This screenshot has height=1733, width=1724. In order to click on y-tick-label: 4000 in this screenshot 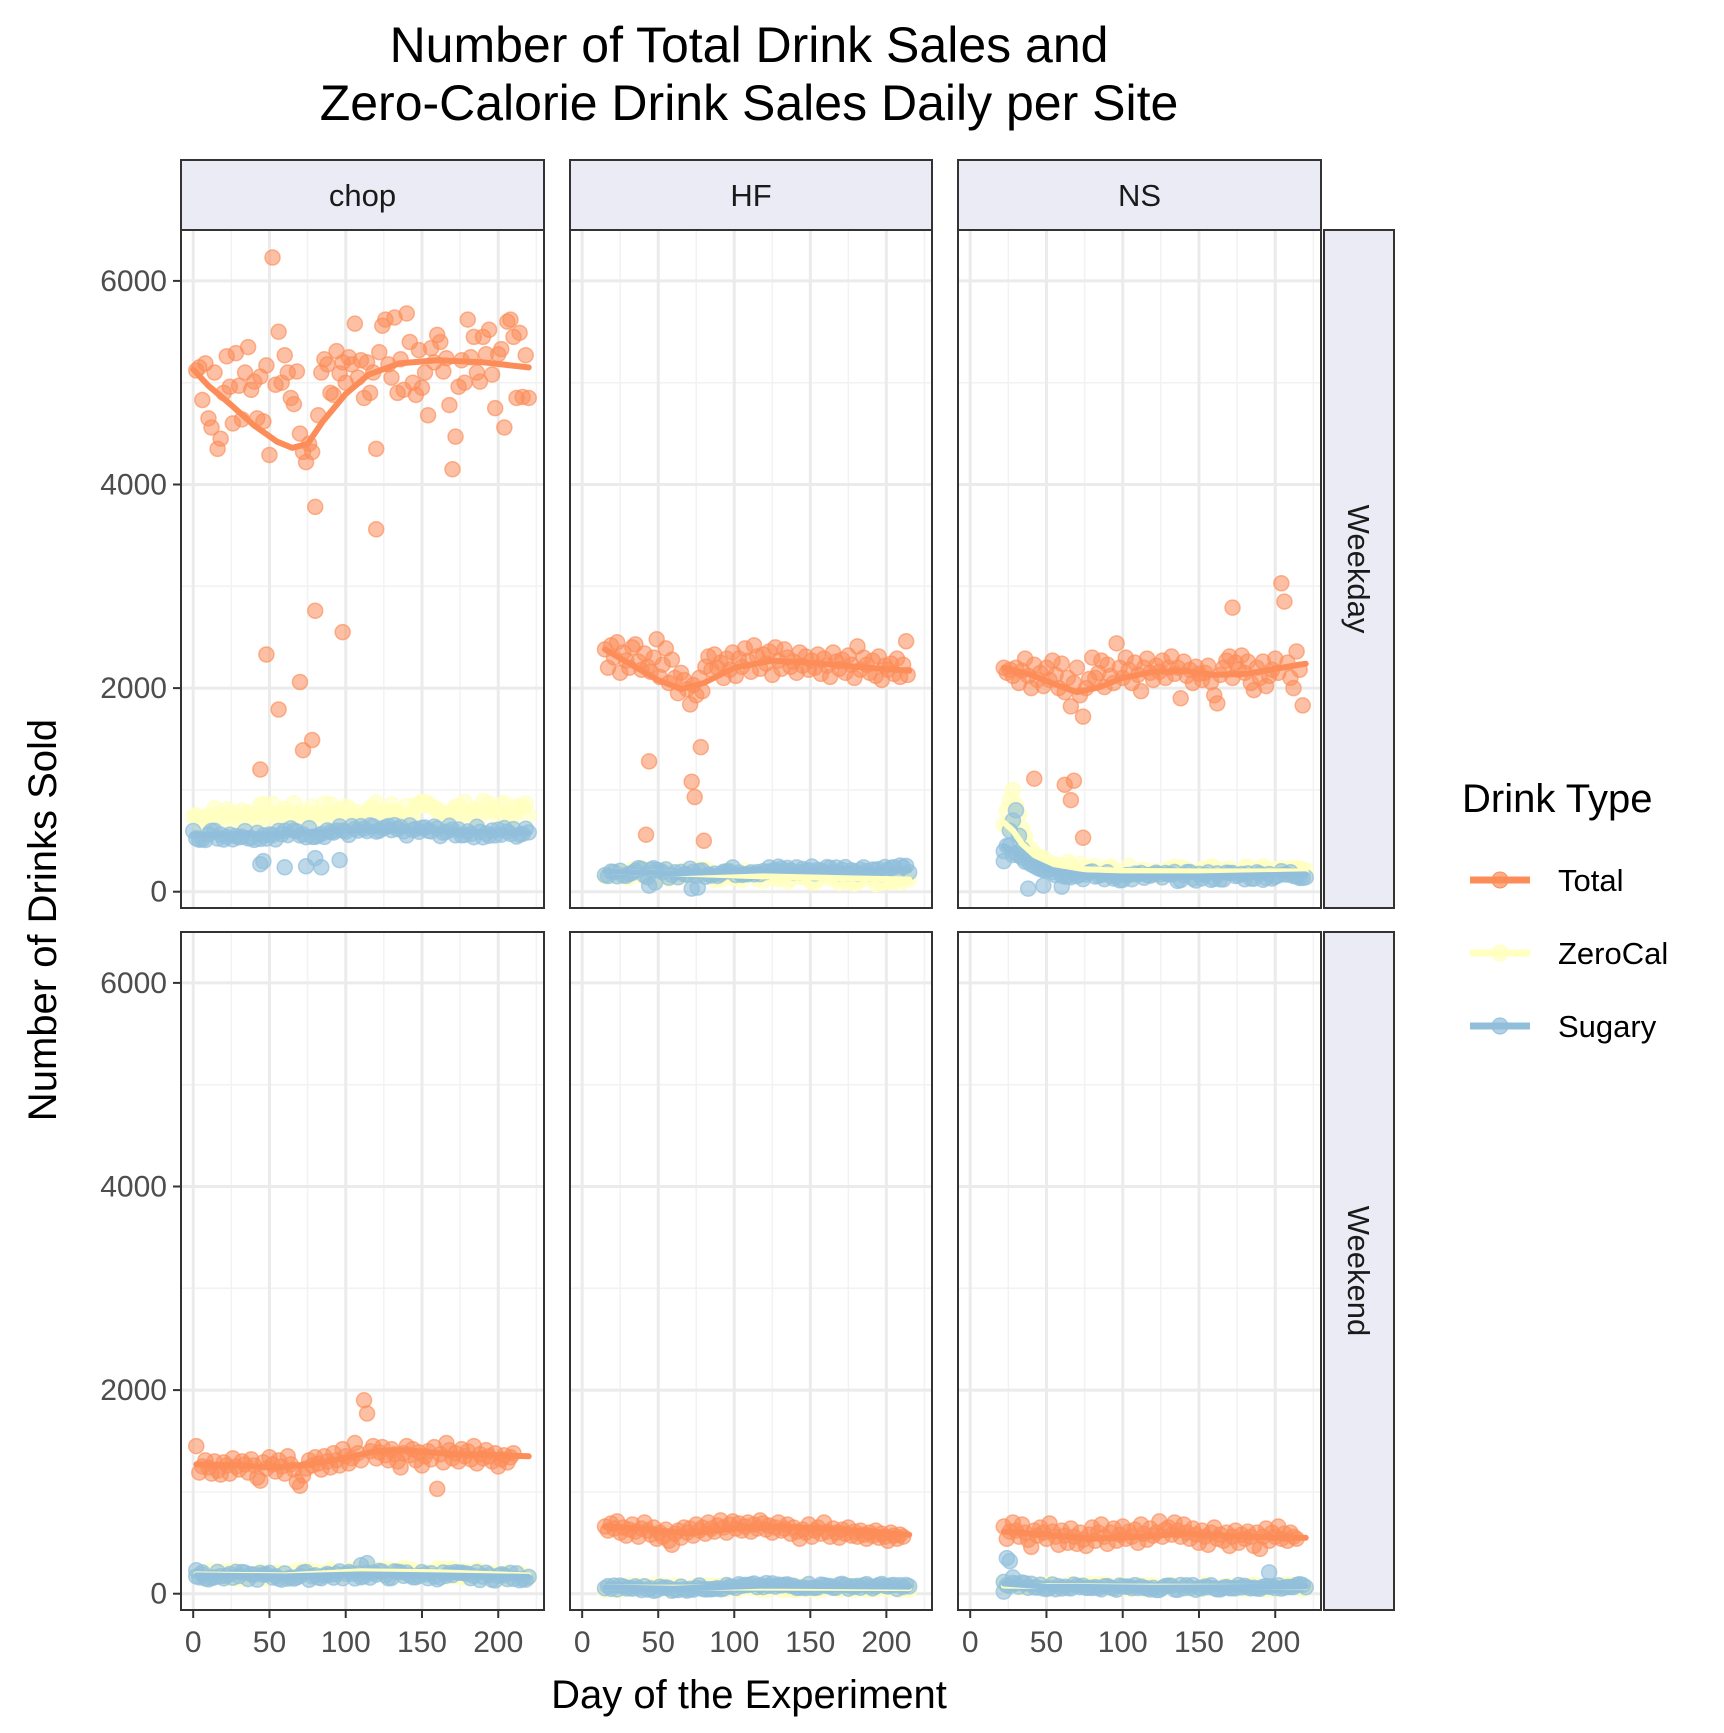, I will do `click(133, 485)`.